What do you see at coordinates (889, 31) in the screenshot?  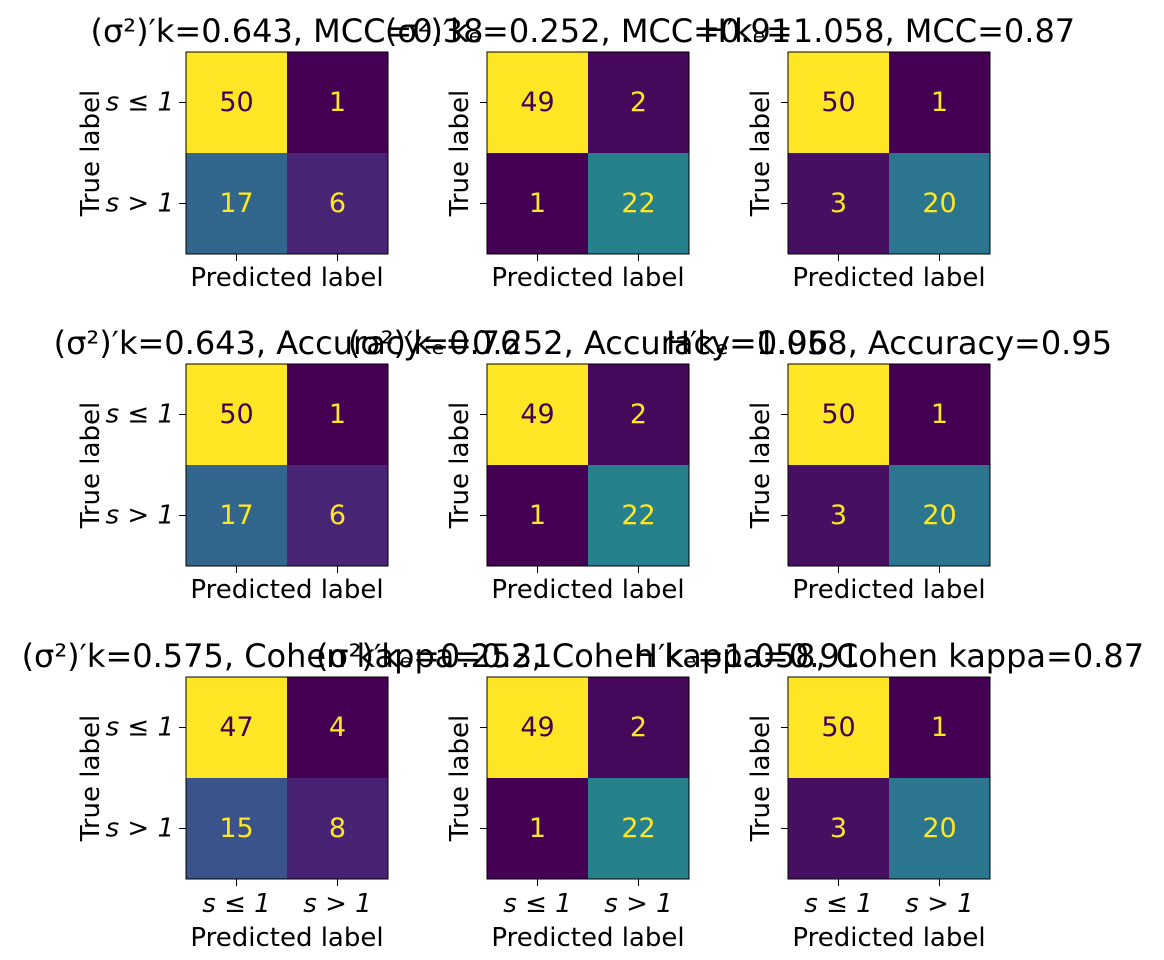 I see `chart-title: H′kₑ=1.058, MCC=0.87` at bounding box center [889, 31].